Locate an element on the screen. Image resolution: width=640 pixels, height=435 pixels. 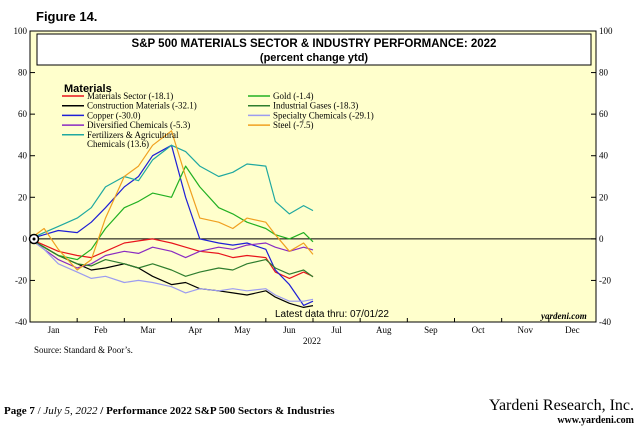
x-tick-label: Apr is located at coordinates (195, 330).